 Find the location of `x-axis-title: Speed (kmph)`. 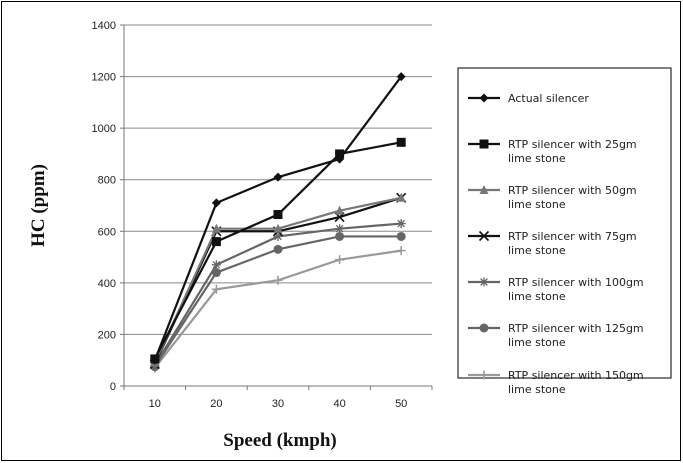

x-axis-title: Speed (kmph) is located at coordinates (280, 440).